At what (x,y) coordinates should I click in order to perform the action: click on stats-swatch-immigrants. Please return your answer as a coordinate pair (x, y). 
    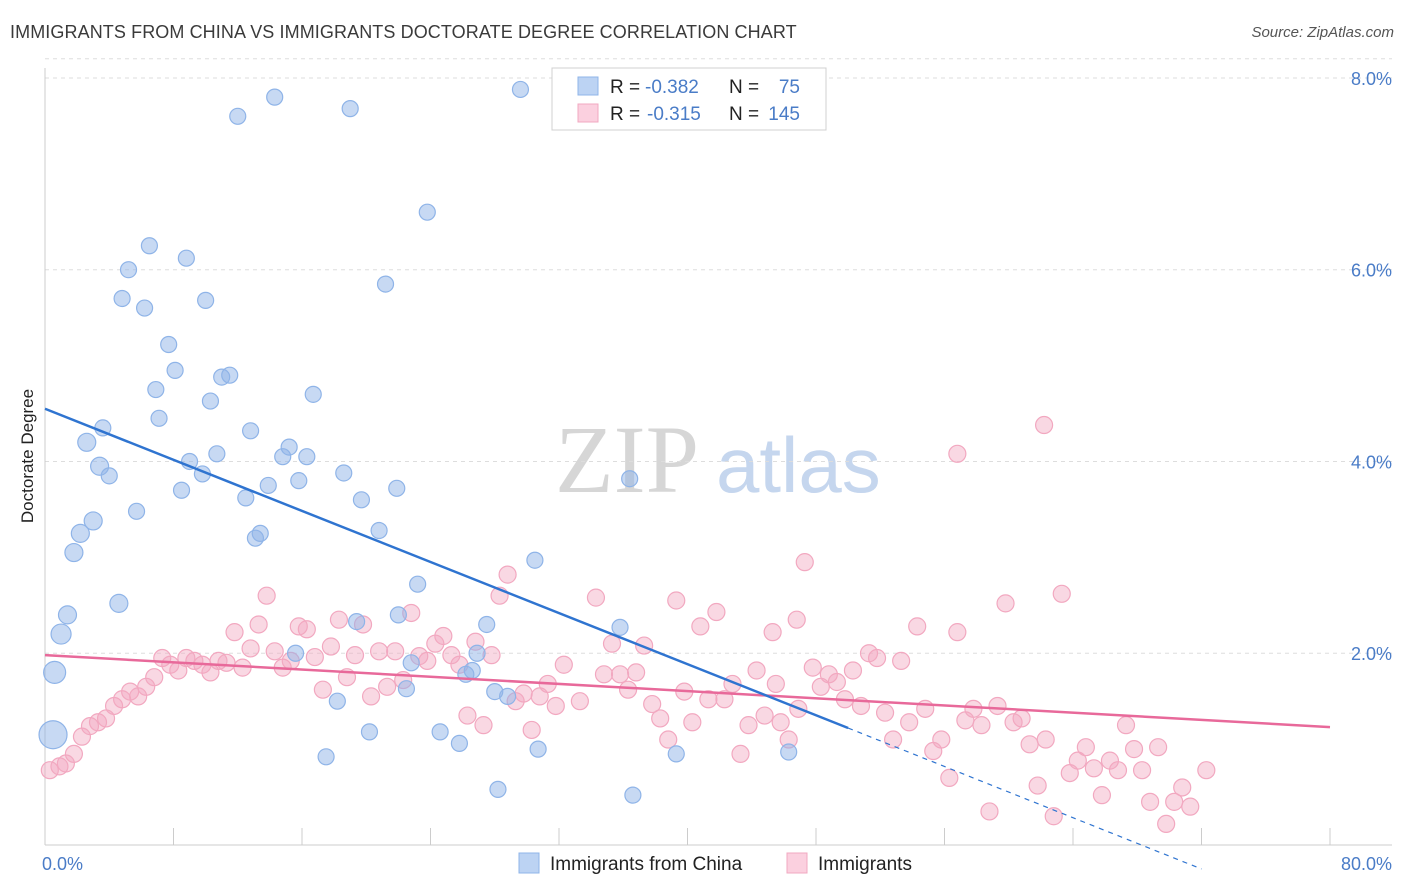
    Looking at the image, I should click on (588, 113).